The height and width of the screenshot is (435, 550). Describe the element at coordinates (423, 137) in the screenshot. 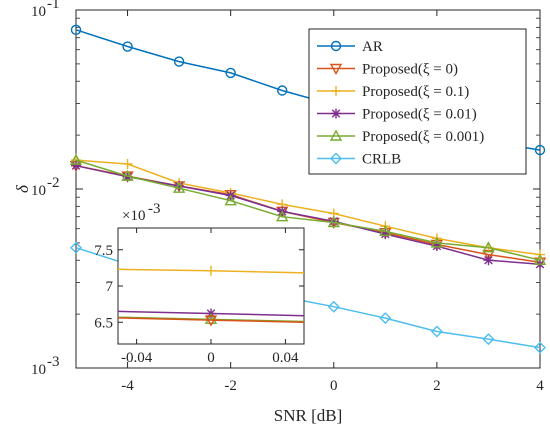

I see `legend-label: Proposed(ξ = 0.001)` at that location.